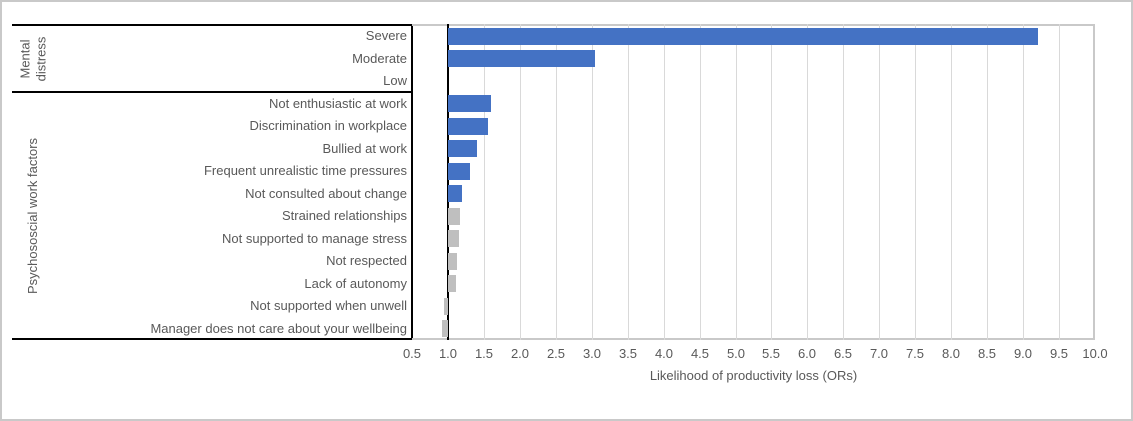 This screenshot has width=1133, height=421. What do you see at coordinates (664, 353) in the screenshot?
I see `x-axis-tick-label: 4.0` at bounding box center [664, 353].